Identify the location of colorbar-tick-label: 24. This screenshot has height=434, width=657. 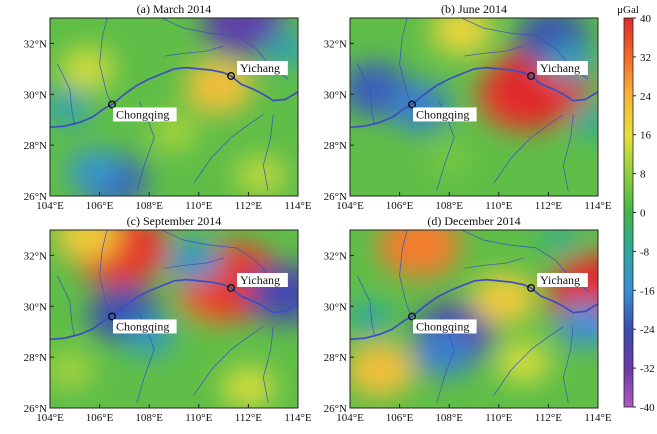
(646, 97).